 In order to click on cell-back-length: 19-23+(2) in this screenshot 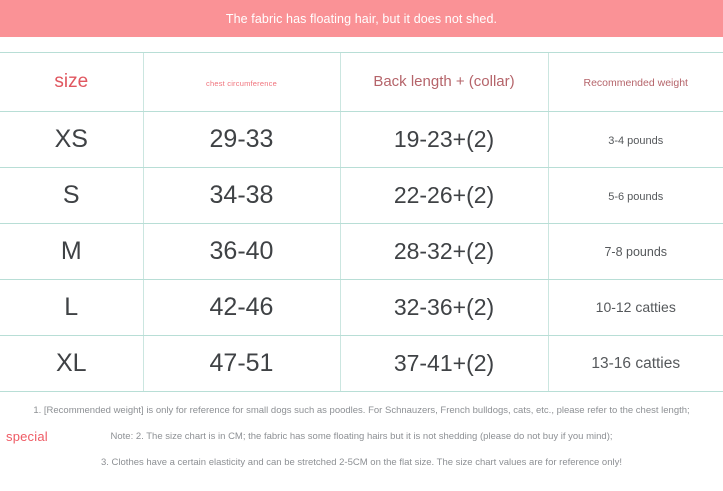, I will do `click(444, 139)`.